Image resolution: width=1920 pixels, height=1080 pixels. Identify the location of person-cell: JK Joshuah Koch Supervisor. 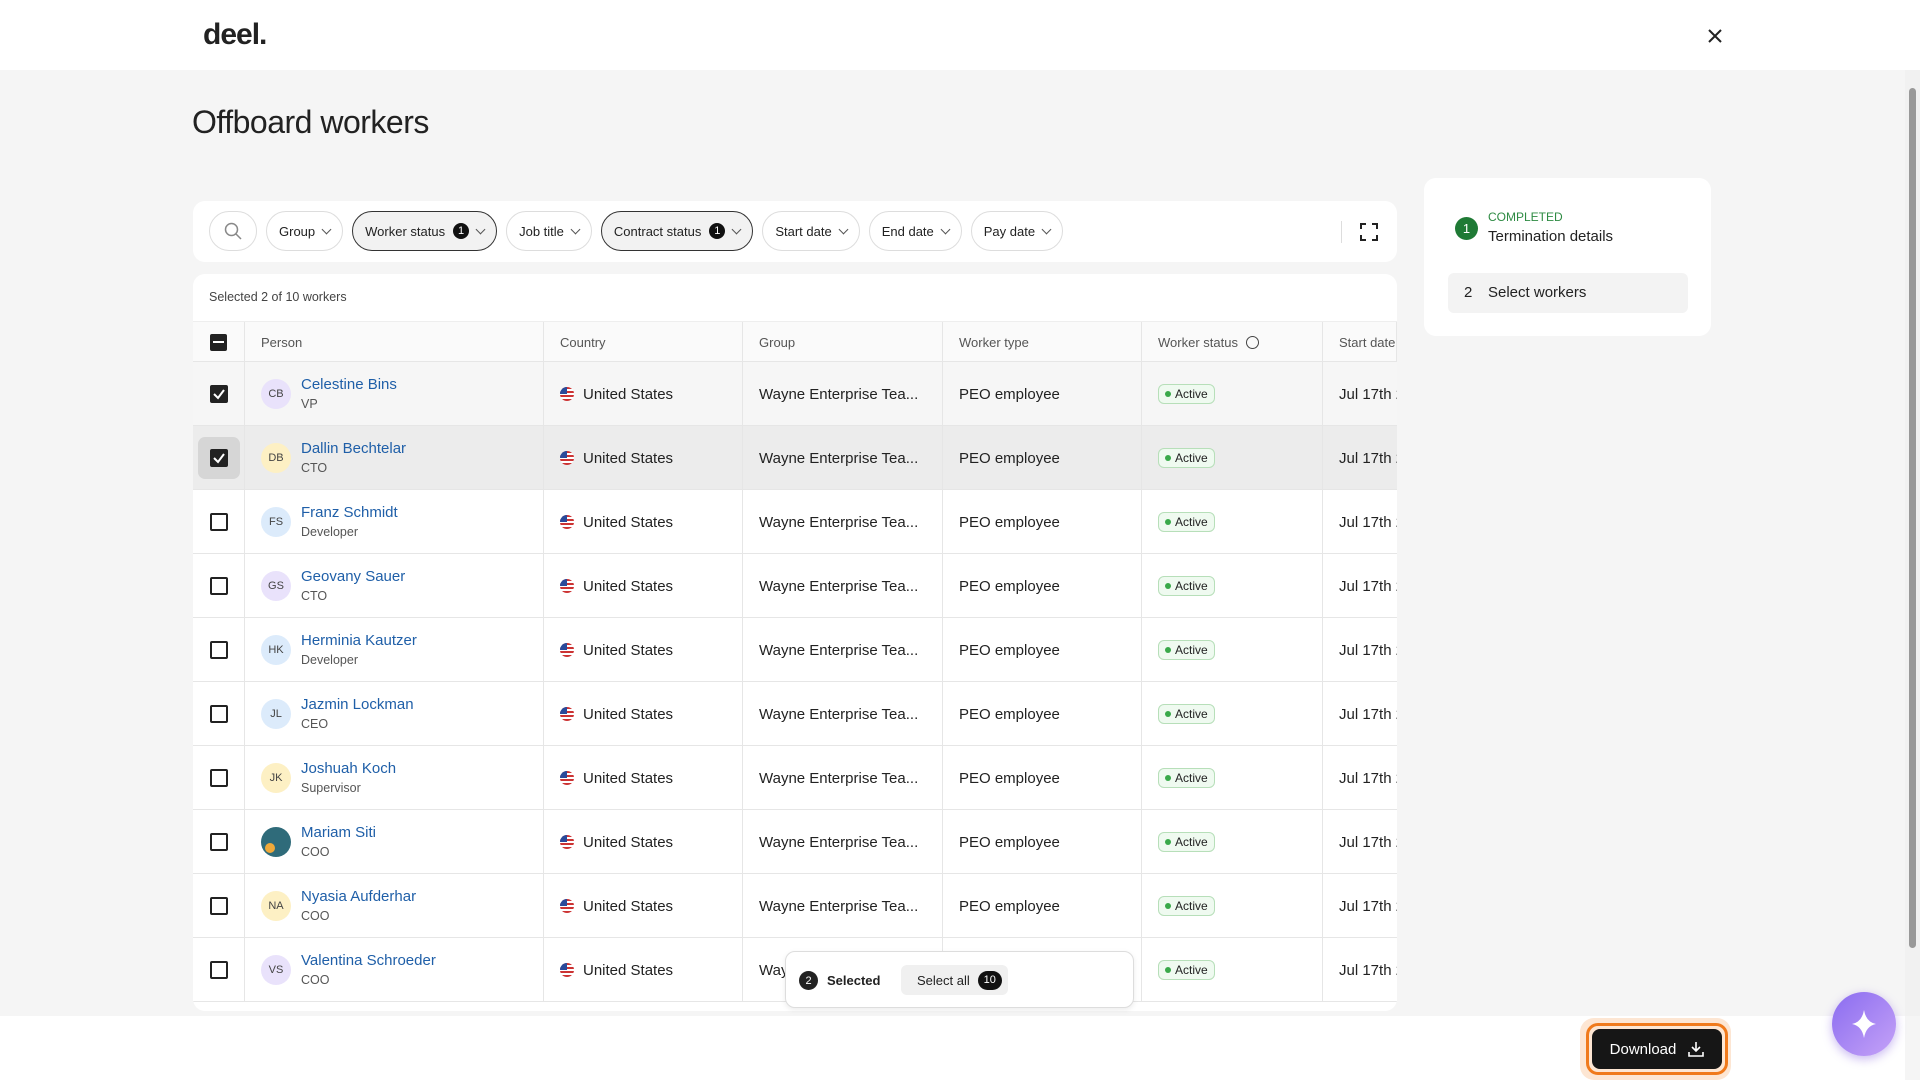
(394, 778).